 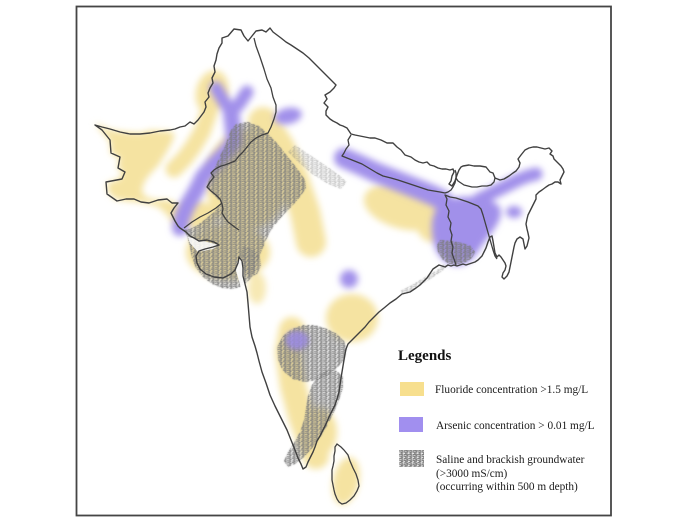 What do you see at coordinates (425, 356) in the screenshot?
I see `svg-text: Legends` at bounding box center [425, 356].